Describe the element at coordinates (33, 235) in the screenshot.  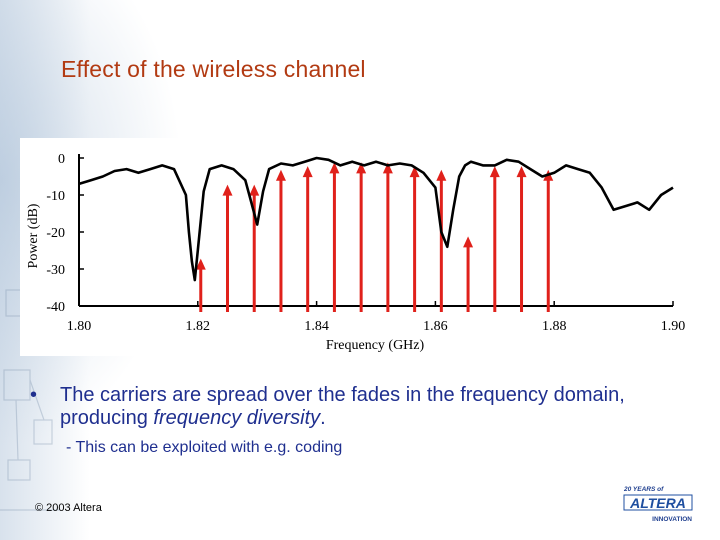
I see `y-axis-label: Power (dB)` at that location.